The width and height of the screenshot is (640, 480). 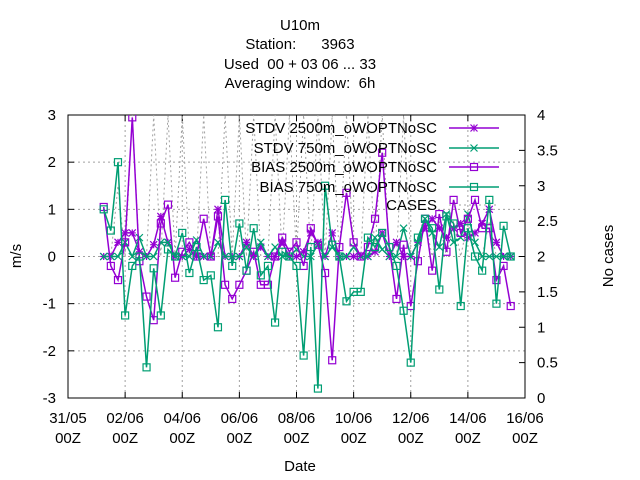 I want to click on y2-tick-label: 0.5, so click(x=547, y=363).